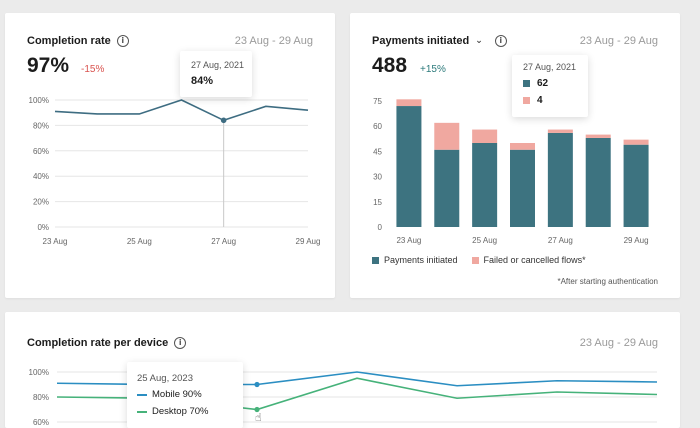 Image resolution: width=700 pixels, height=428 pixels. What do you see at coordinates (377, 177) in the screenshot?
I see `y-tick-label: 30` at bounding box center [377, 177].